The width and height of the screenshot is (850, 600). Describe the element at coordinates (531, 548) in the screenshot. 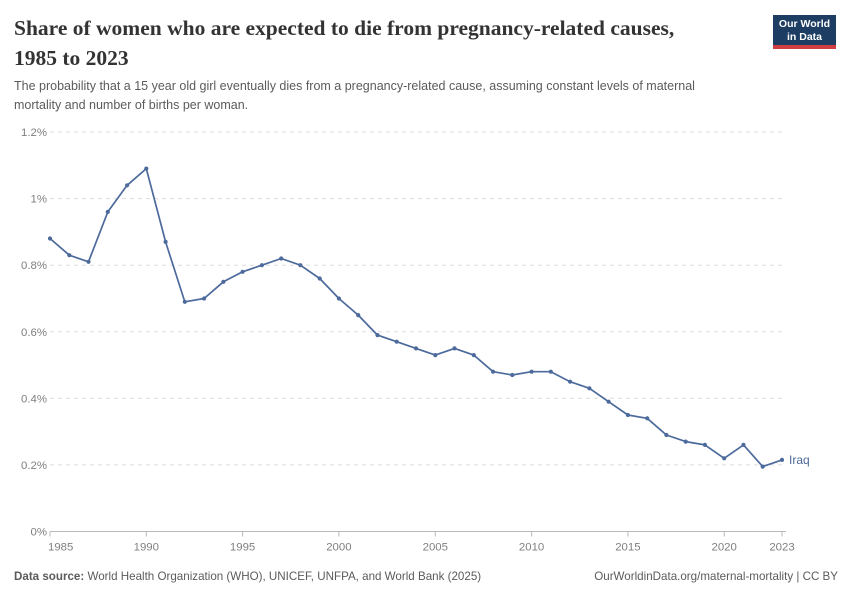

I see `x-tick-label: 2010` at that location.